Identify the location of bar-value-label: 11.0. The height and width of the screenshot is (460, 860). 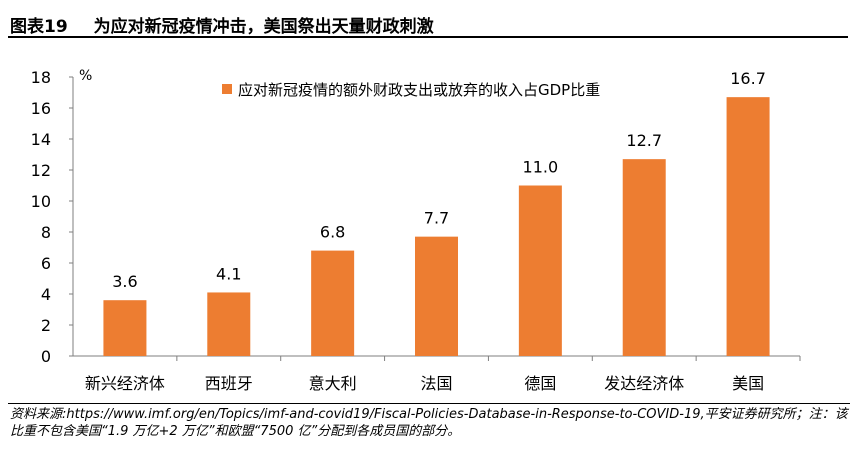
(541, 167).